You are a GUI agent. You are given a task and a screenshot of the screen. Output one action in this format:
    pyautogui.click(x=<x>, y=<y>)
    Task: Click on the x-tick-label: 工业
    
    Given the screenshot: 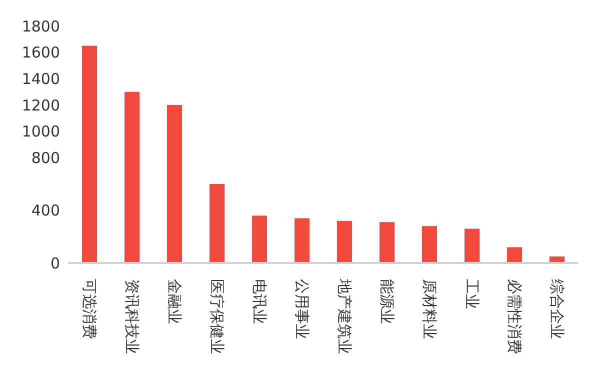 What is the action you would take?
    pyautogui.click(x=471, y=294)
    